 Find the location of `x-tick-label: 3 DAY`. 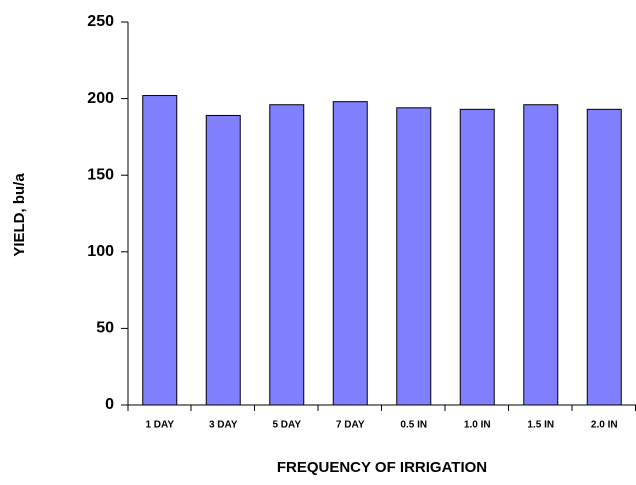

x-tick-label: 3 DAY is located at coordinates (223, 425).